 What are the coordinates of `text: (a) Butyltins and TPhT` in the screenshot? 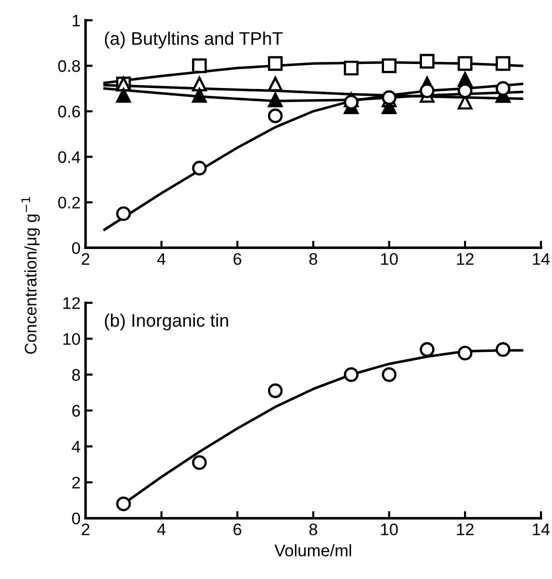 It's located at (193, 40).